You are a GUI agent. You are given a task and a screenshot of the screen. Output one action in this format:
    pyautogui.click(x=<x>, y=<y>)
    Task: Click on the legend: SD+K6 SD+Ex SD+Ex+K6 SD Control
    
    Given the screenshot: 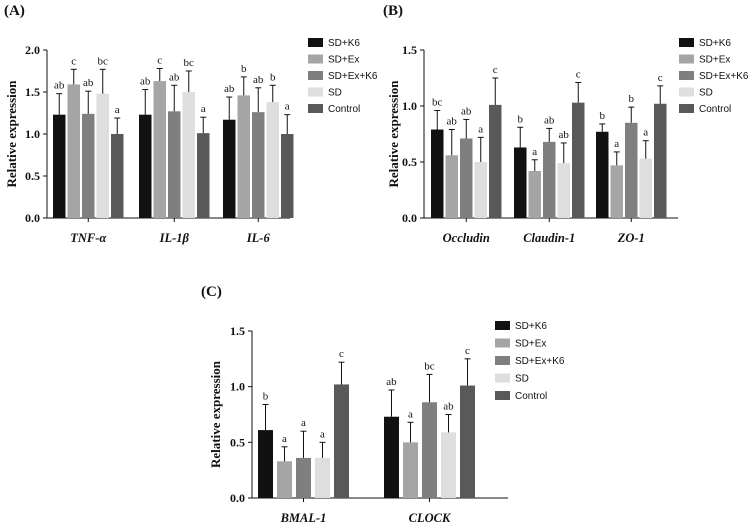 What is the action you would take?
    pyautogui.click(x=530, y=361)
    